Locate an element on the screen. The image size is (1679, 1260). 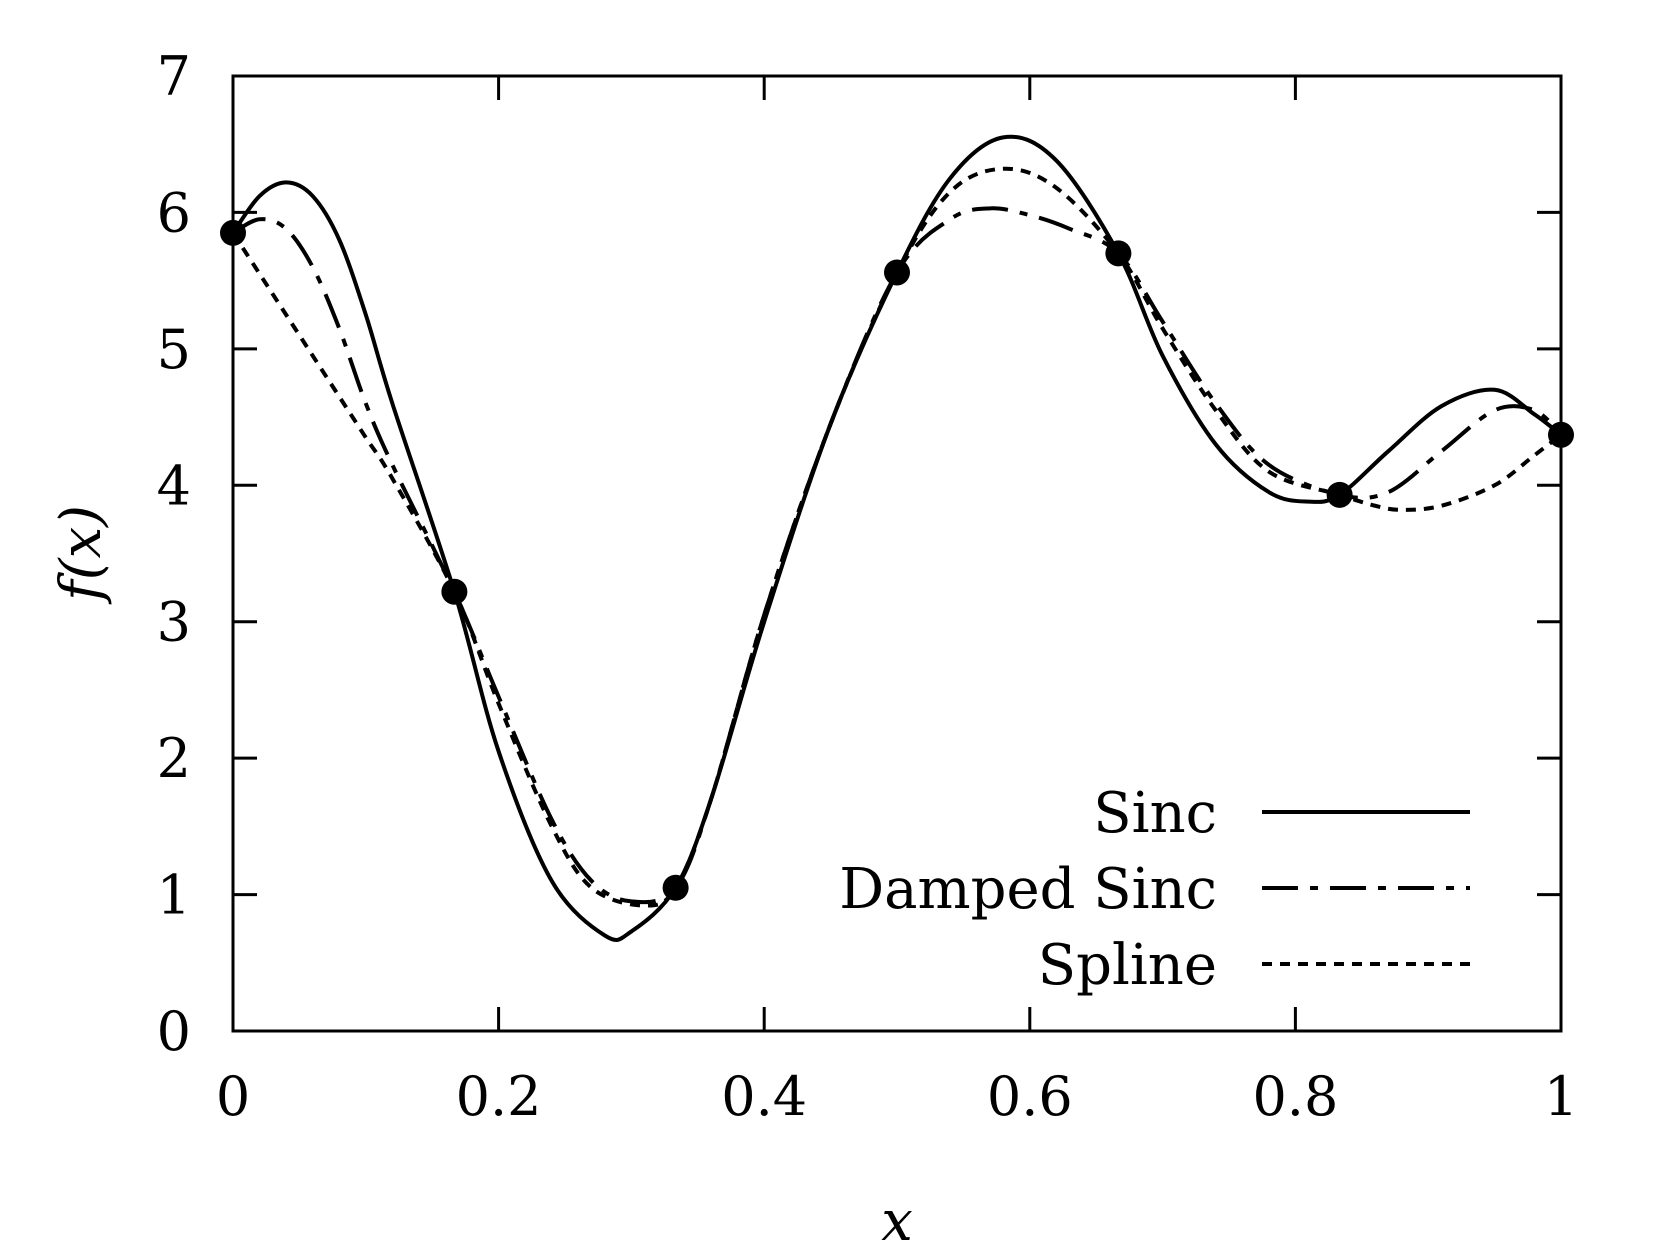
x-tick-label: 0 is located at coordinates (233, 1096).